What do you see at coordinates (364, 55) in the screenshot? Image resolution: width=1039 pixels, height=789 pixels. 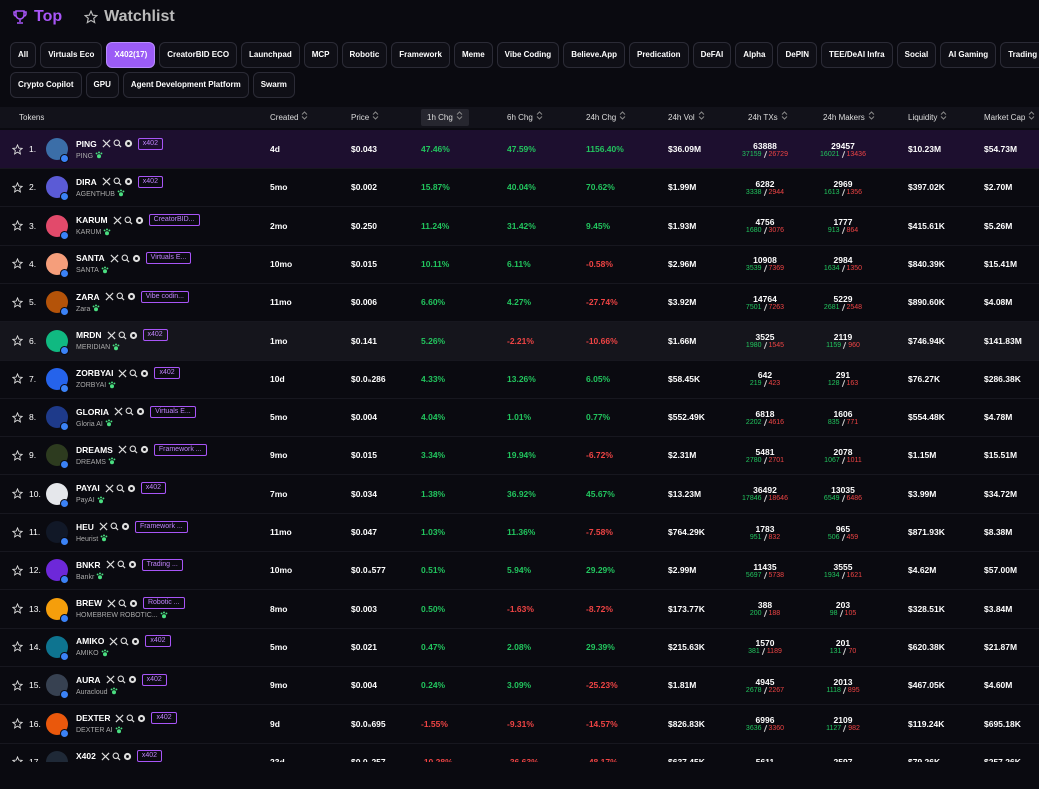 I see `filter-chip: Robotic` at bounding box center [364, 55].